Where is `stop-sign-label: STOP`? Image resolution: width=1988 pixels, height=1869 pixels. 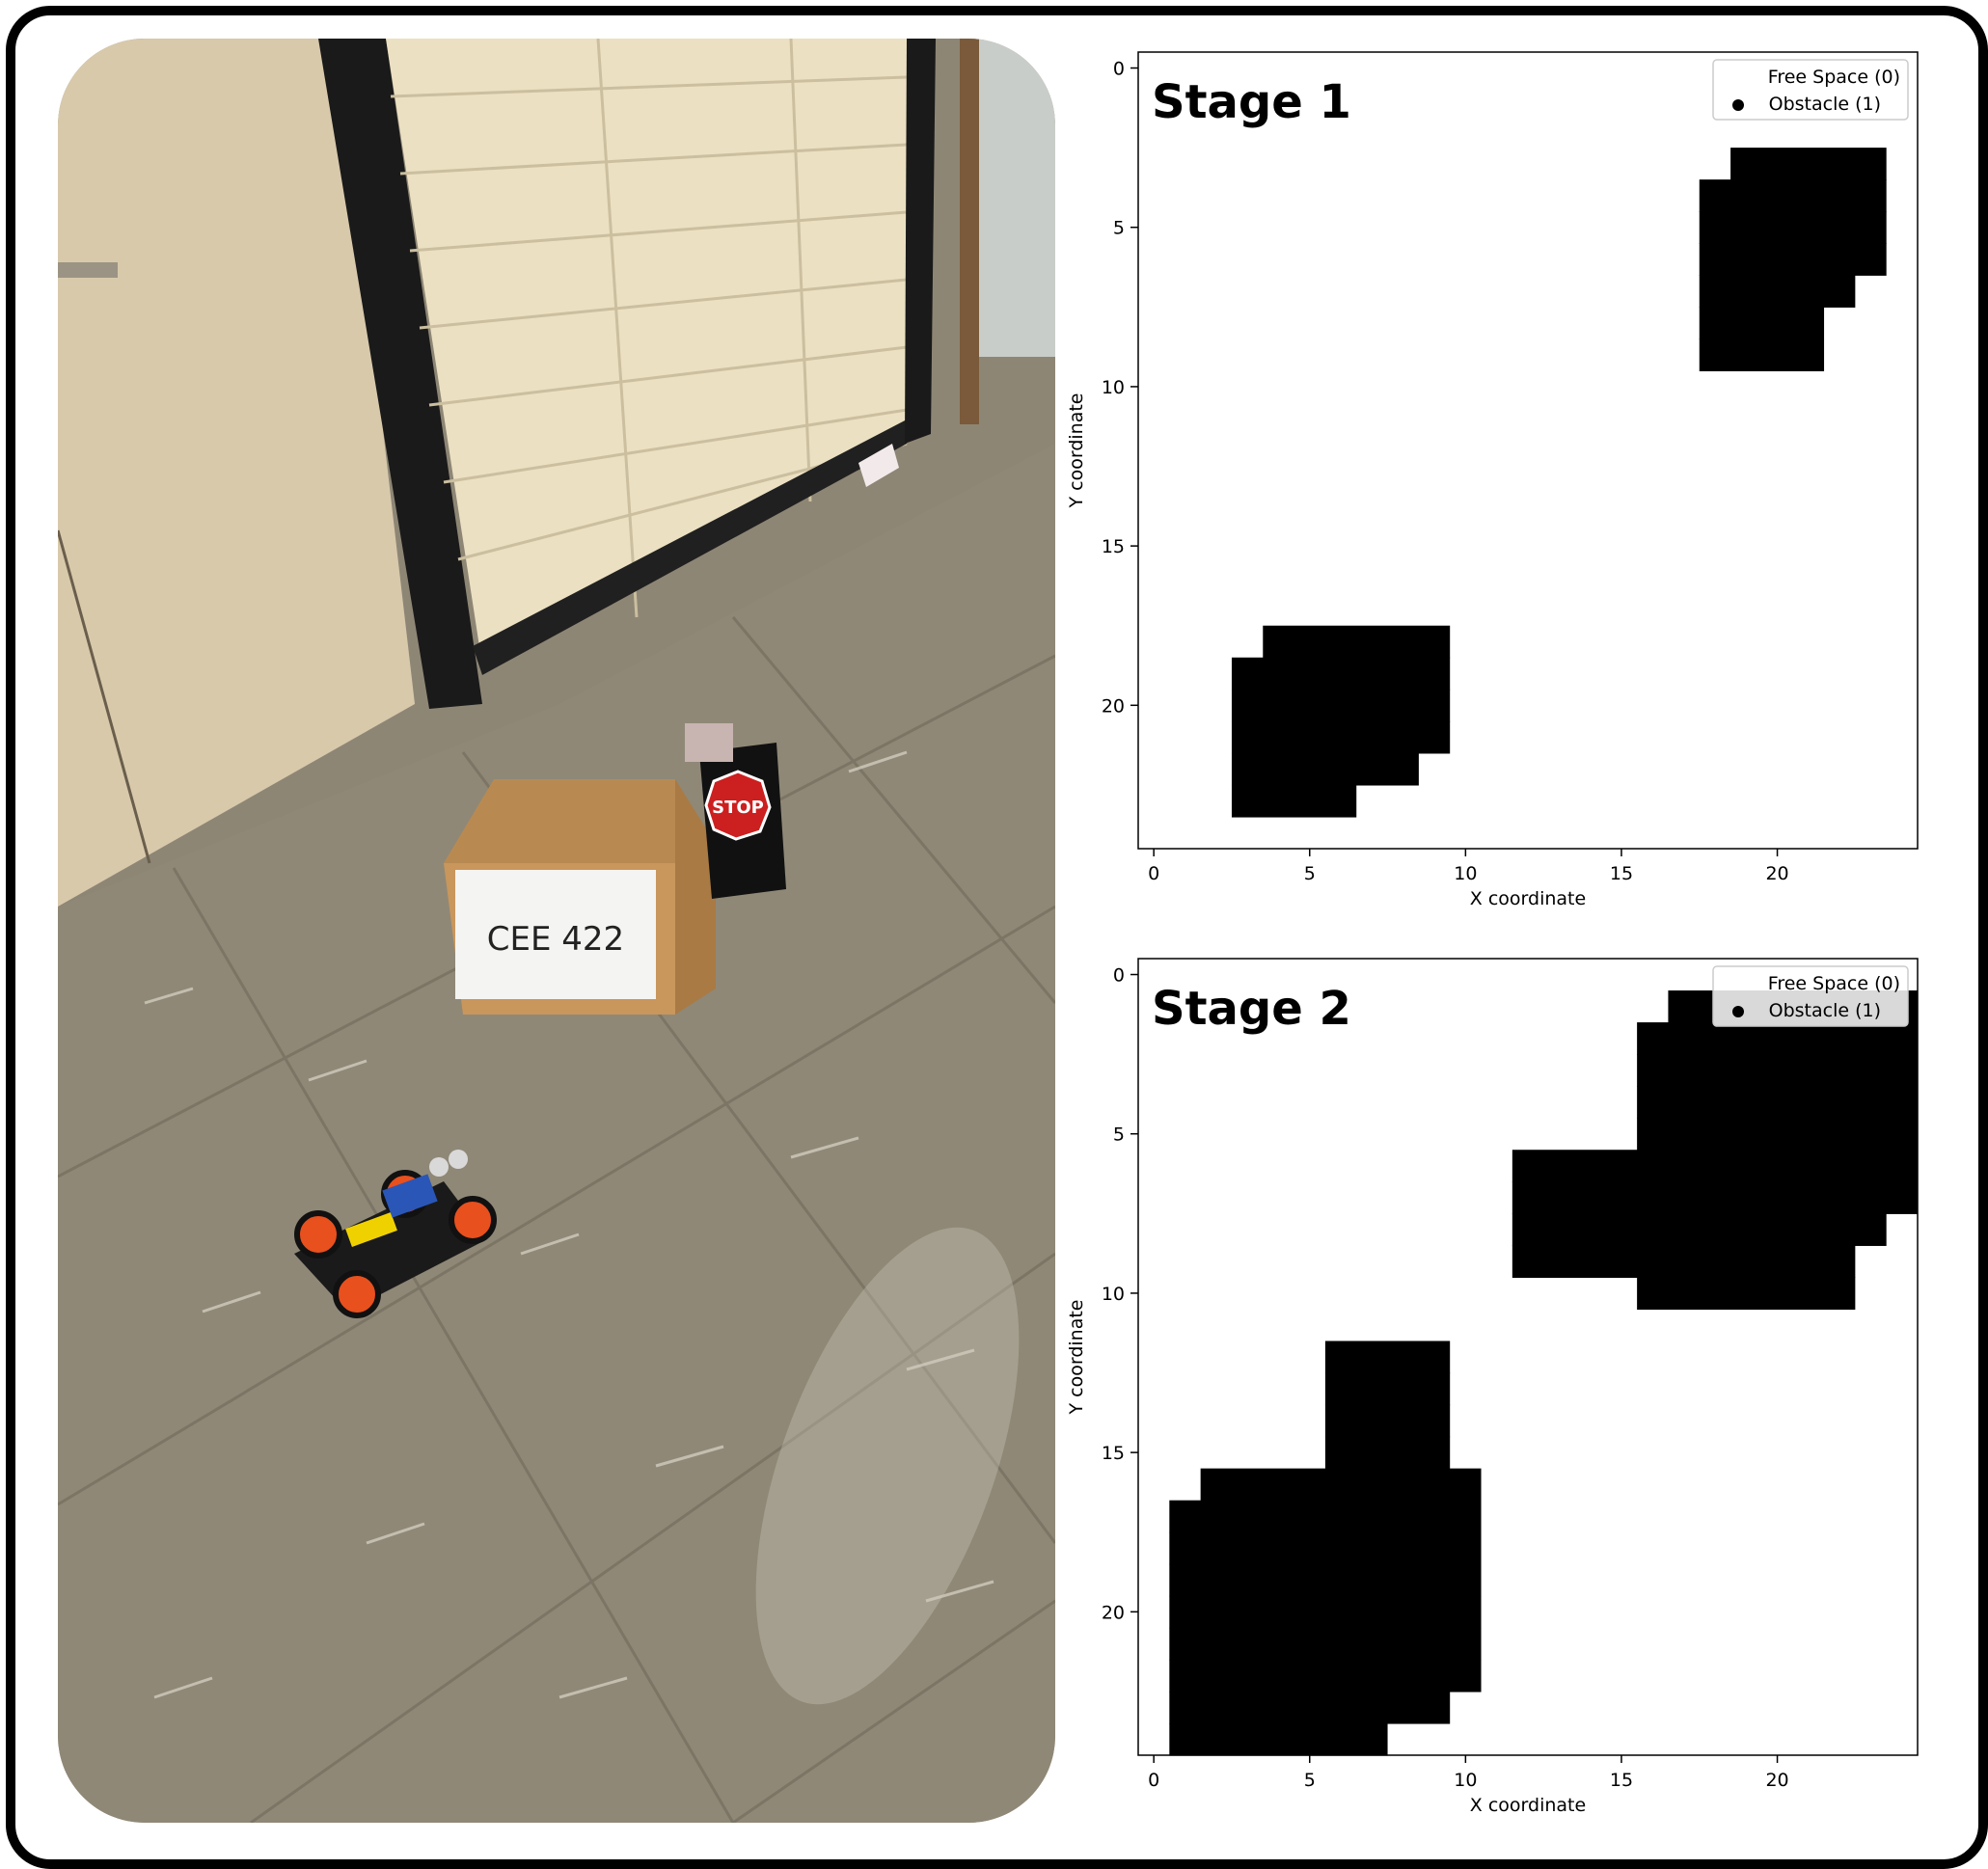
stop-sign-label: STOP is located at coordinates (738, 808).